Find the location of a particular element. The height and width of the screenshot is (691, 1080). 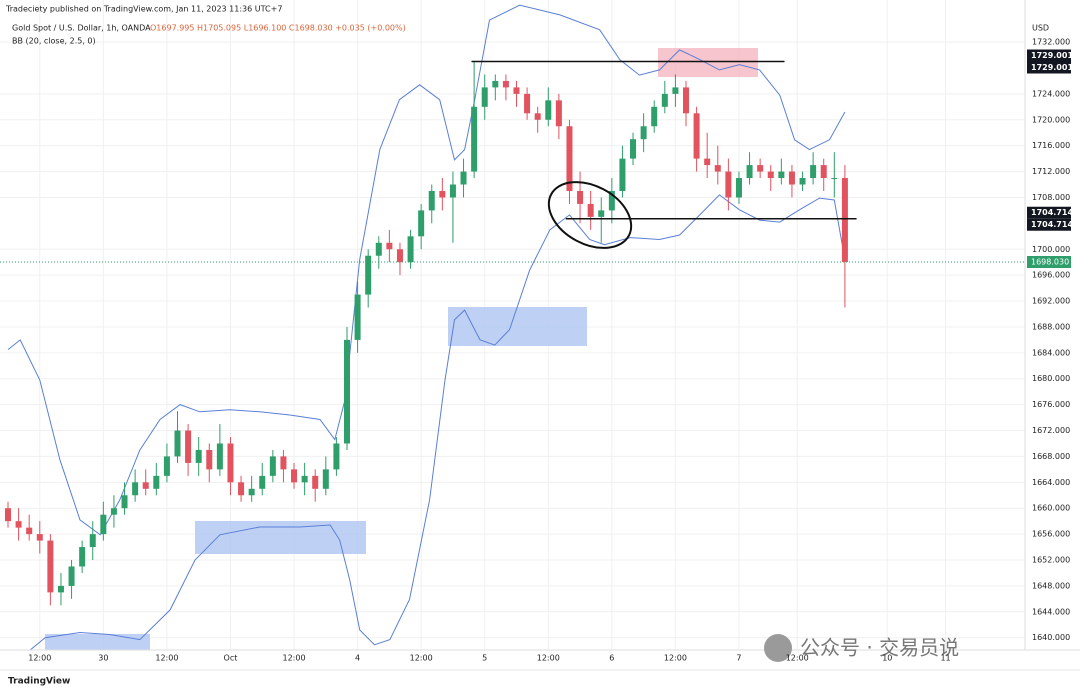

y-tick-label: 1692.000 is located at coordinates (1051, 301).